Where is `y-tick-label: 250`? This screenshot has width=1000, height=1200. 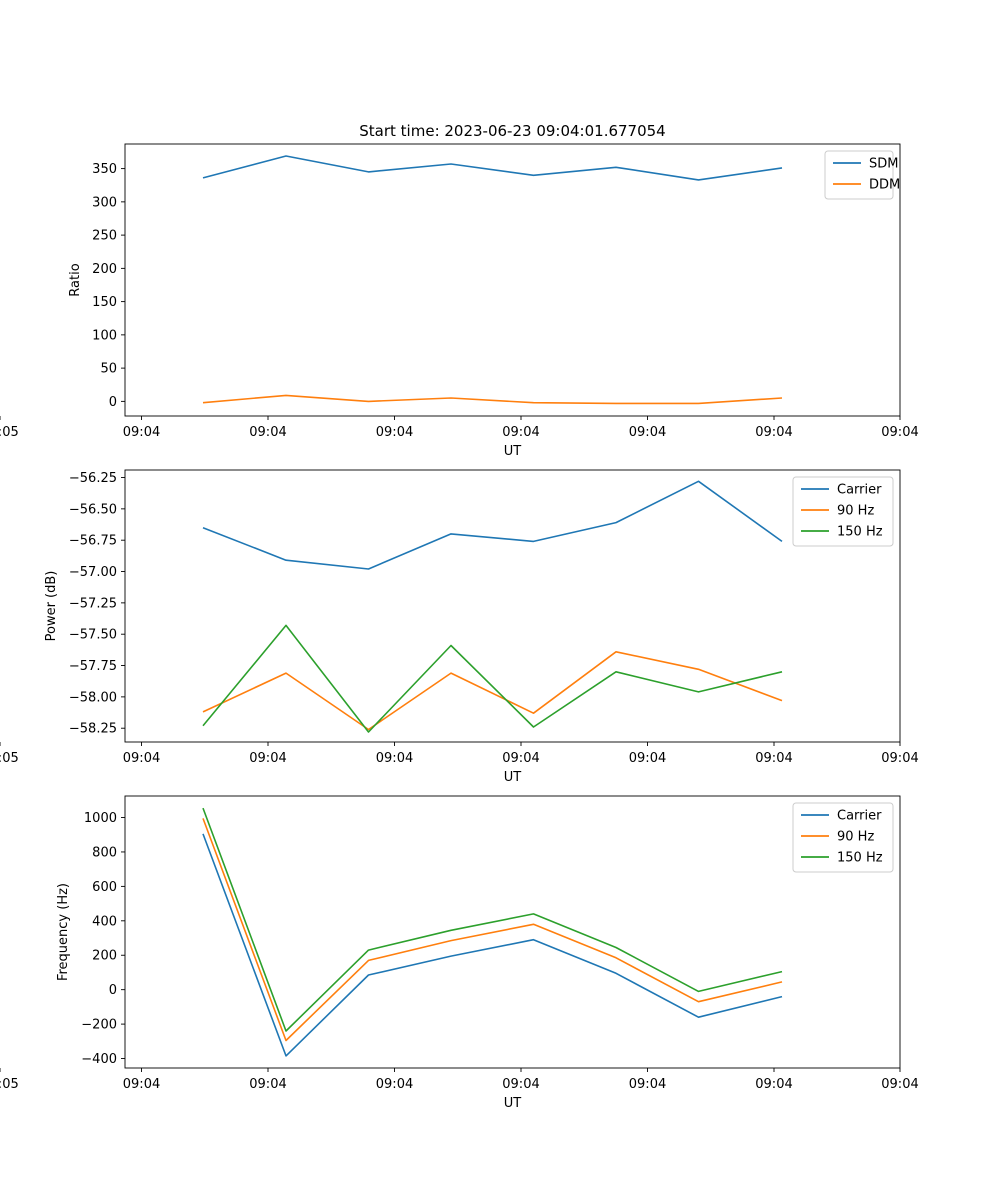 y-tick-label: 250 is located at coordinates (104, 236).